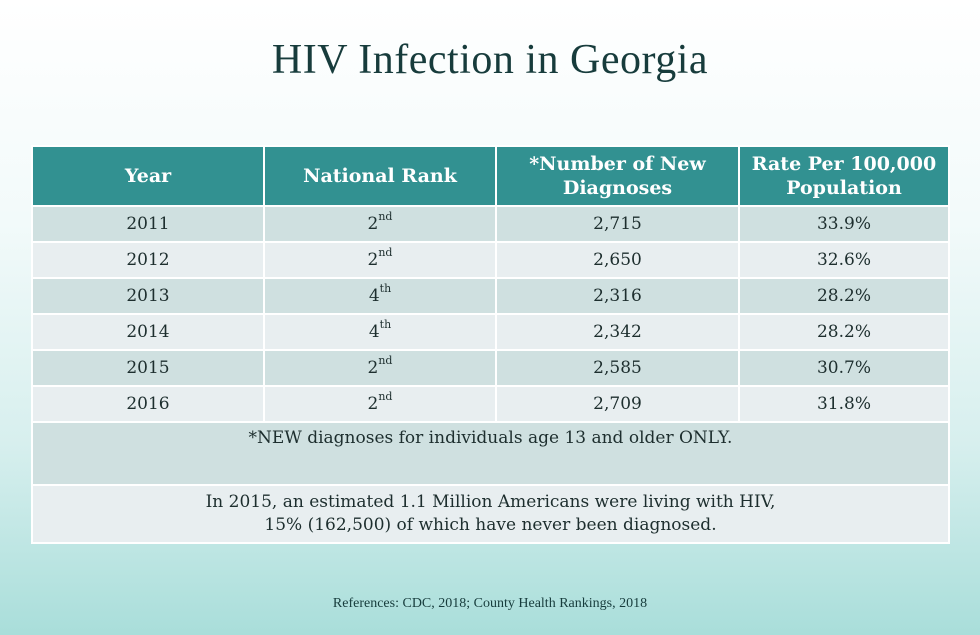  Describe the element at coordinates (617, 176) in the screenshot. I see `header-new-diagnoses: *Number of New Diagnoses` at that location.